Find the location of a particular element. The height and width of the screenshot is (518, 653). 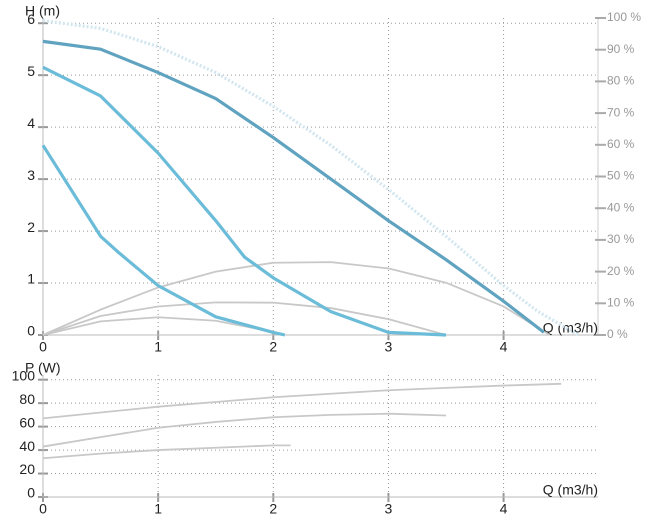

y2-tick-label: 0 % is located at coordinates (617, 334).